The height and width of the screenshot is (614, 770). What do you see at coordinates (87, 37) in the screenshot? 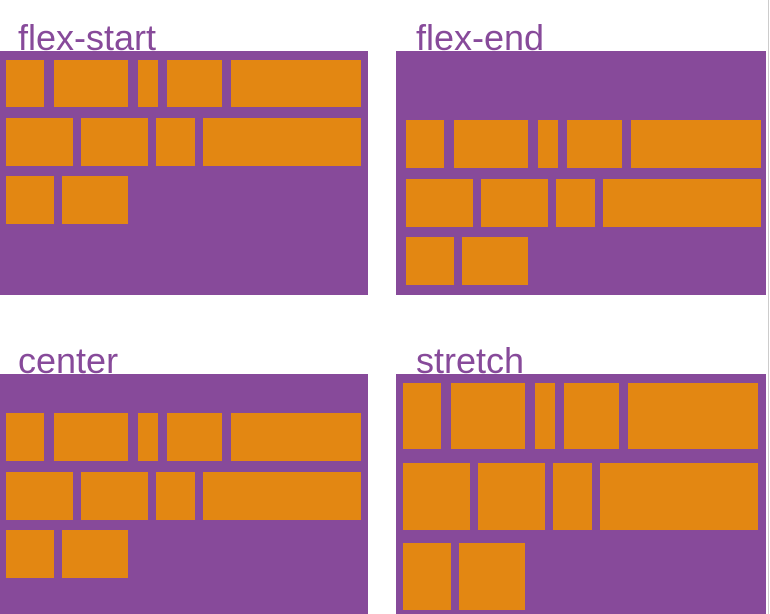
I see `panel-label: flex-start` at bounding box center [87, 37].